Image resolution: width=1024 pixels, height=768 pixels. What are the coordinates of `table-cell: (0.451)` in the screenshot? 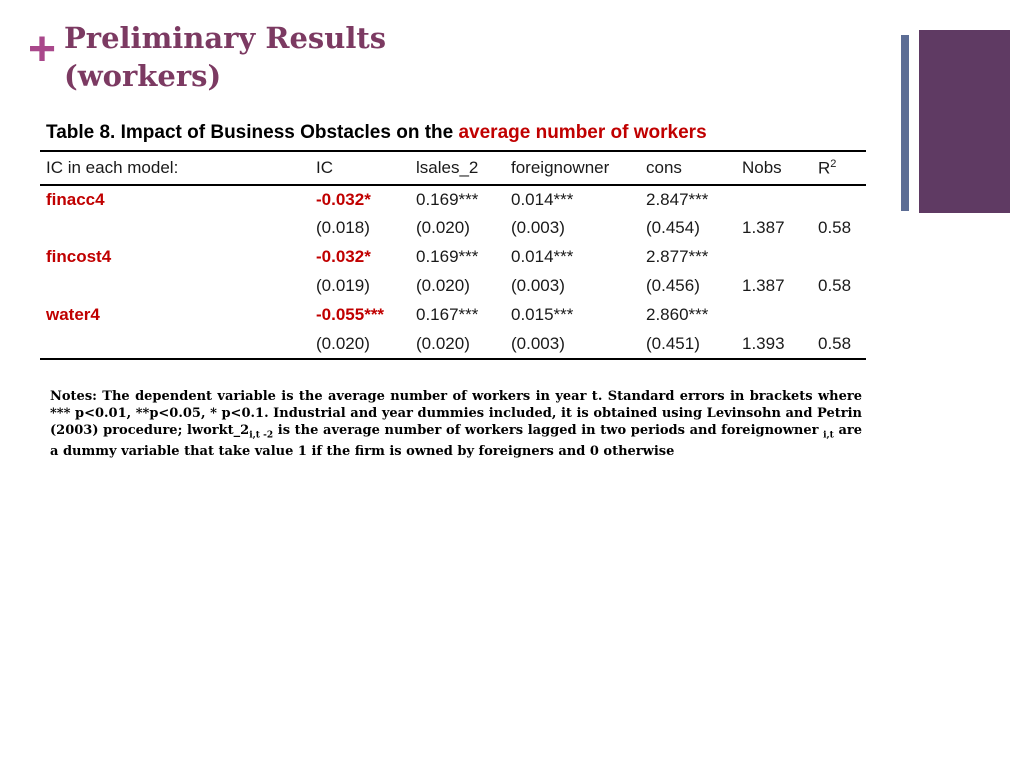 It's located at (688, 344).